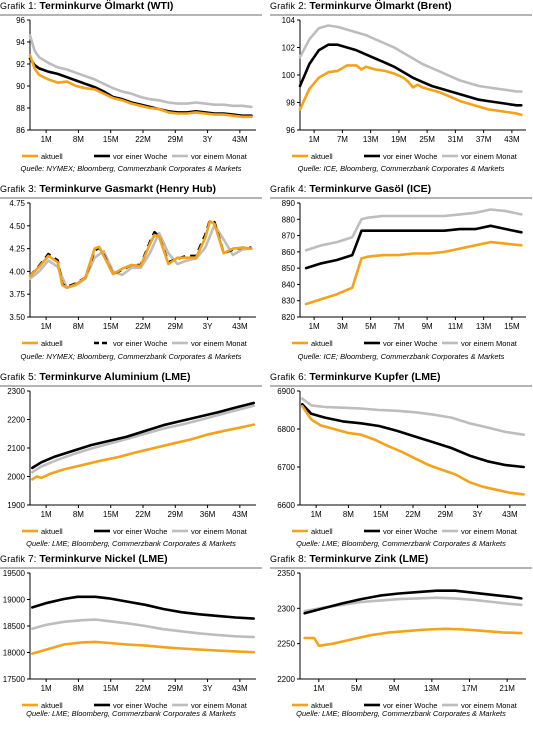 This screenshot has width=533, height=733. What do you see at coordinates (17, 317) in the screenshot?
I see `y-tick-label: 3.50` at bounding box center [17, 317].